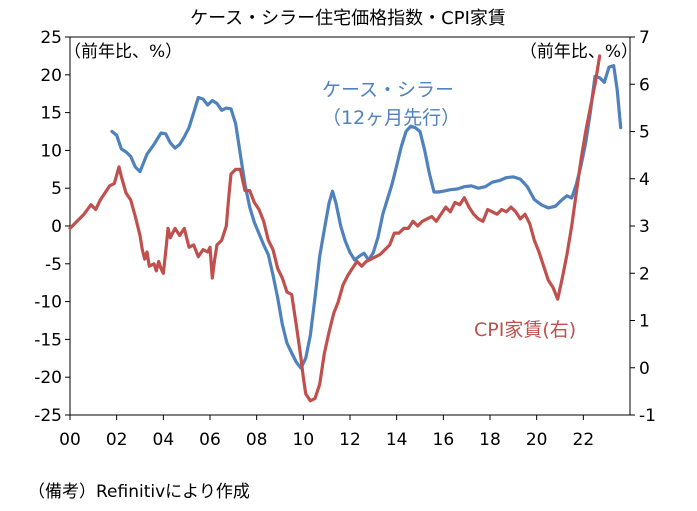 Image resolution: width=697 pixels, height=511 pixels. Describe the element at coordinates (51, 114) in the screenshot. I see `left-tick-label: 15` at that location.